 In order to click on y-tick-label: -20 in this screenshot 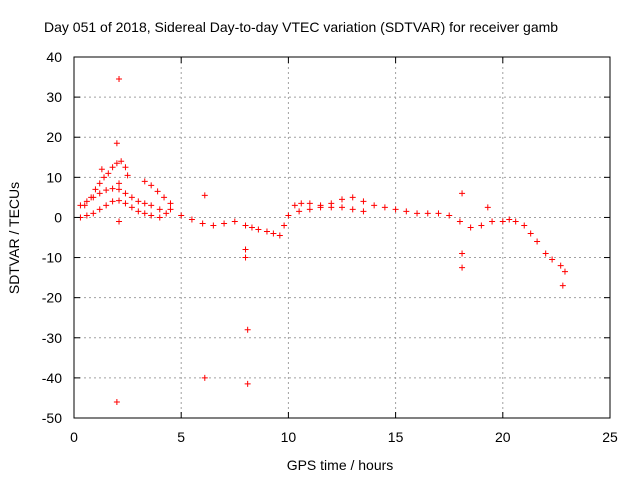, I will do `click(52, 298)`.